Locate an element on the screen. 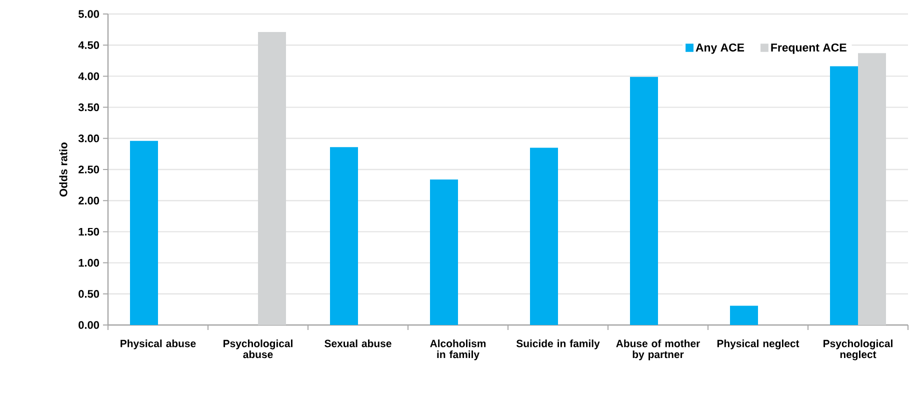  x-tick-label: Psychological neglect is located at coordinates (858, 350).